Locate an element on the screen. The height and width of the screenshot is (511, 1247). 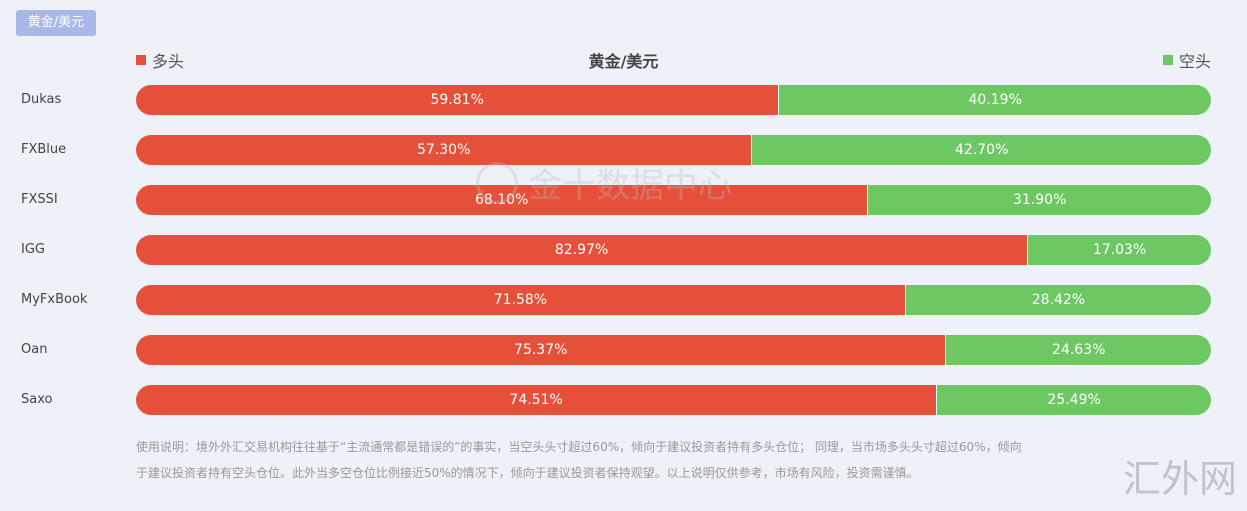
chart-row: FXBlue 57.30% 42.70% is located at coordinates (623, 150).